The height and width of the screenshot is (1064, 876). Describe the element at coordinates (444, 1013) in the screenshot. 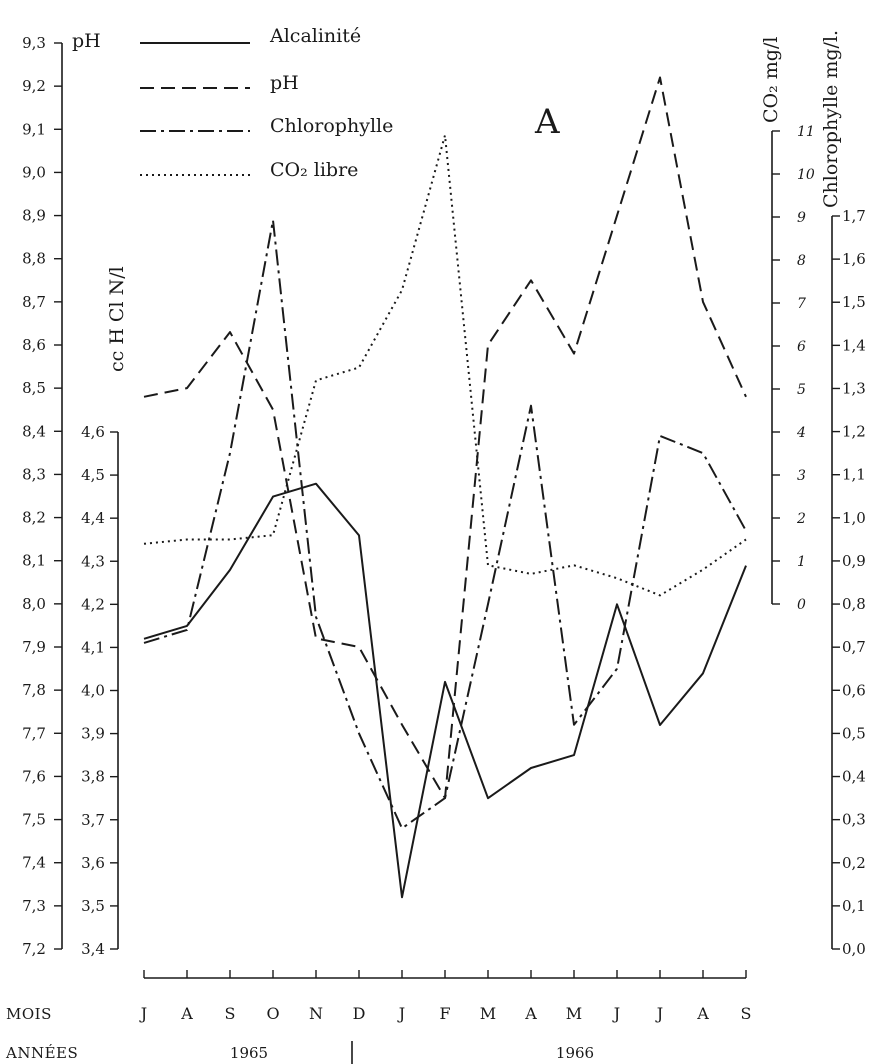

I see `month-label: F` at that location.